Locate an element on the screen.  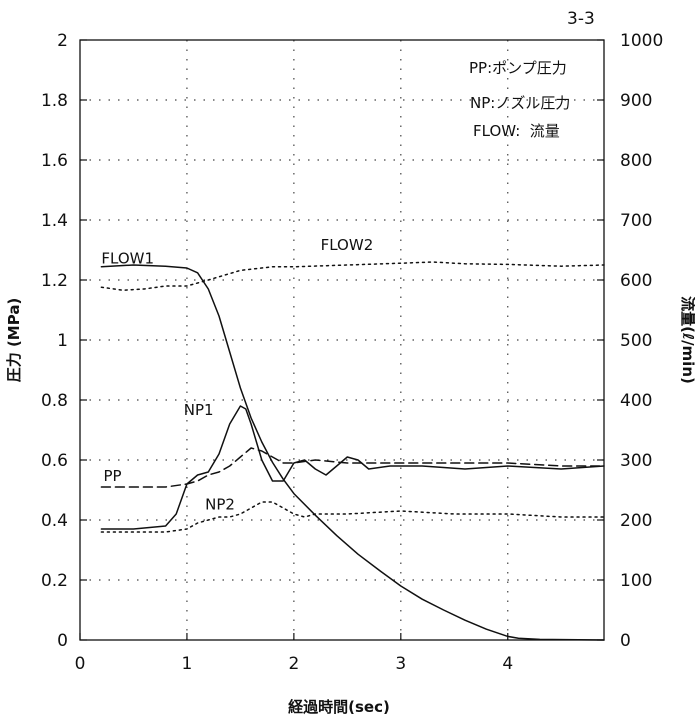
left-tick-label: 0.2 is located at coordinates (54, 581).